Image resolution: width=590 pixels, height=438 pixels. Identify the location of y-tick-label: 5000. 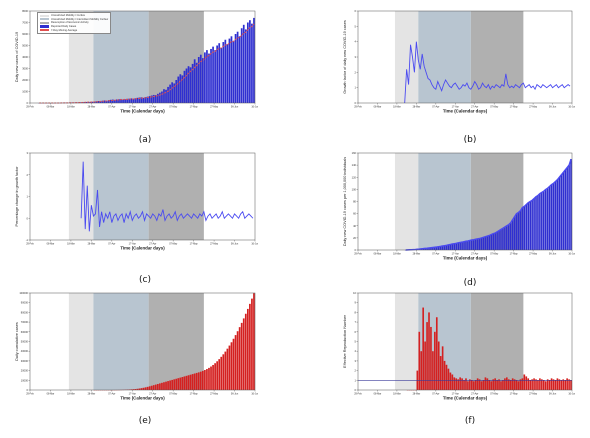
(25, 46).